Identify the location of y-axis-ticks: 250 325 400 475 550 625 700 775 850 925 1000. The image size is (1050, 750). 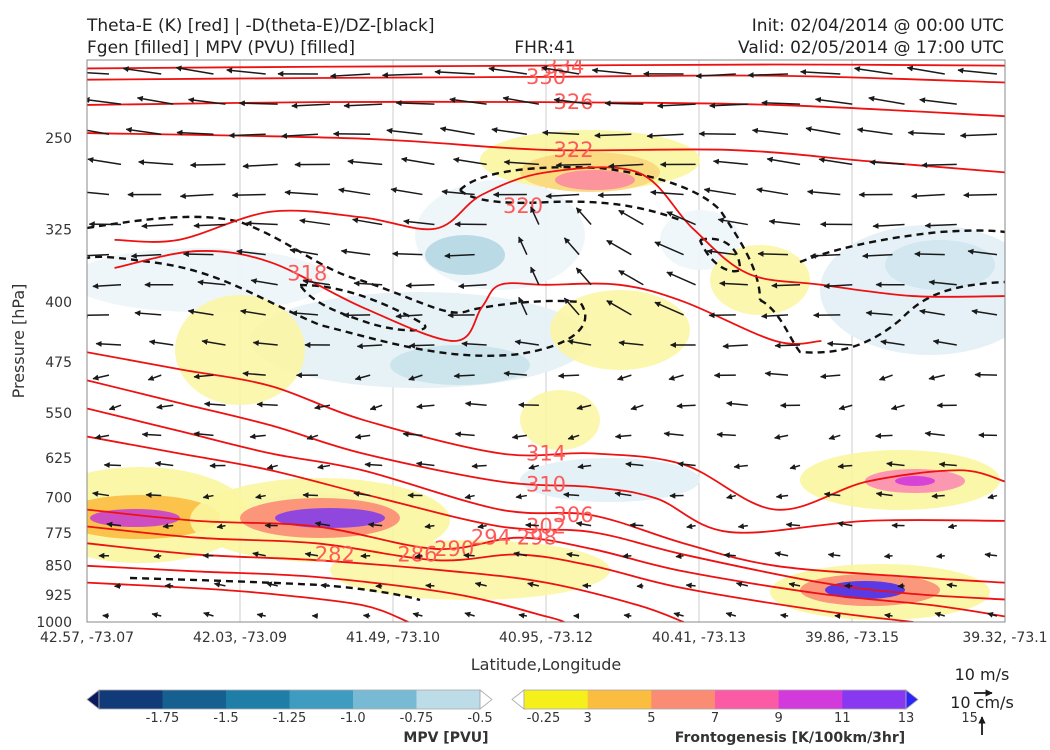
(54, 381).